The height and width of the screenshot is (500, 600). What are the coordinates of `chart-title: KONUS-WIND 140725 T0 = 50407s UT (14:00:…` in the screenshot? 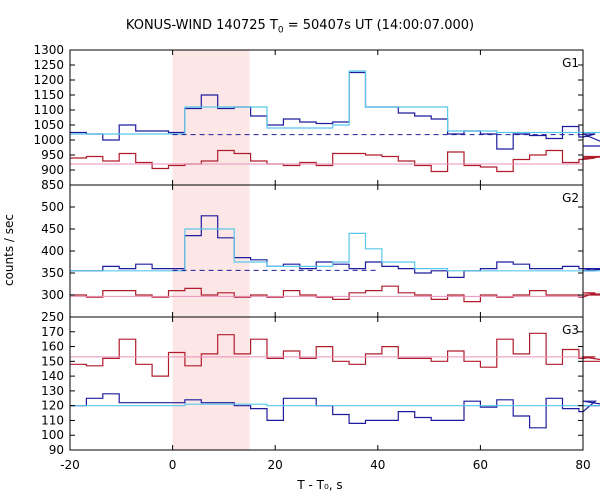 It's located at (300, 27).